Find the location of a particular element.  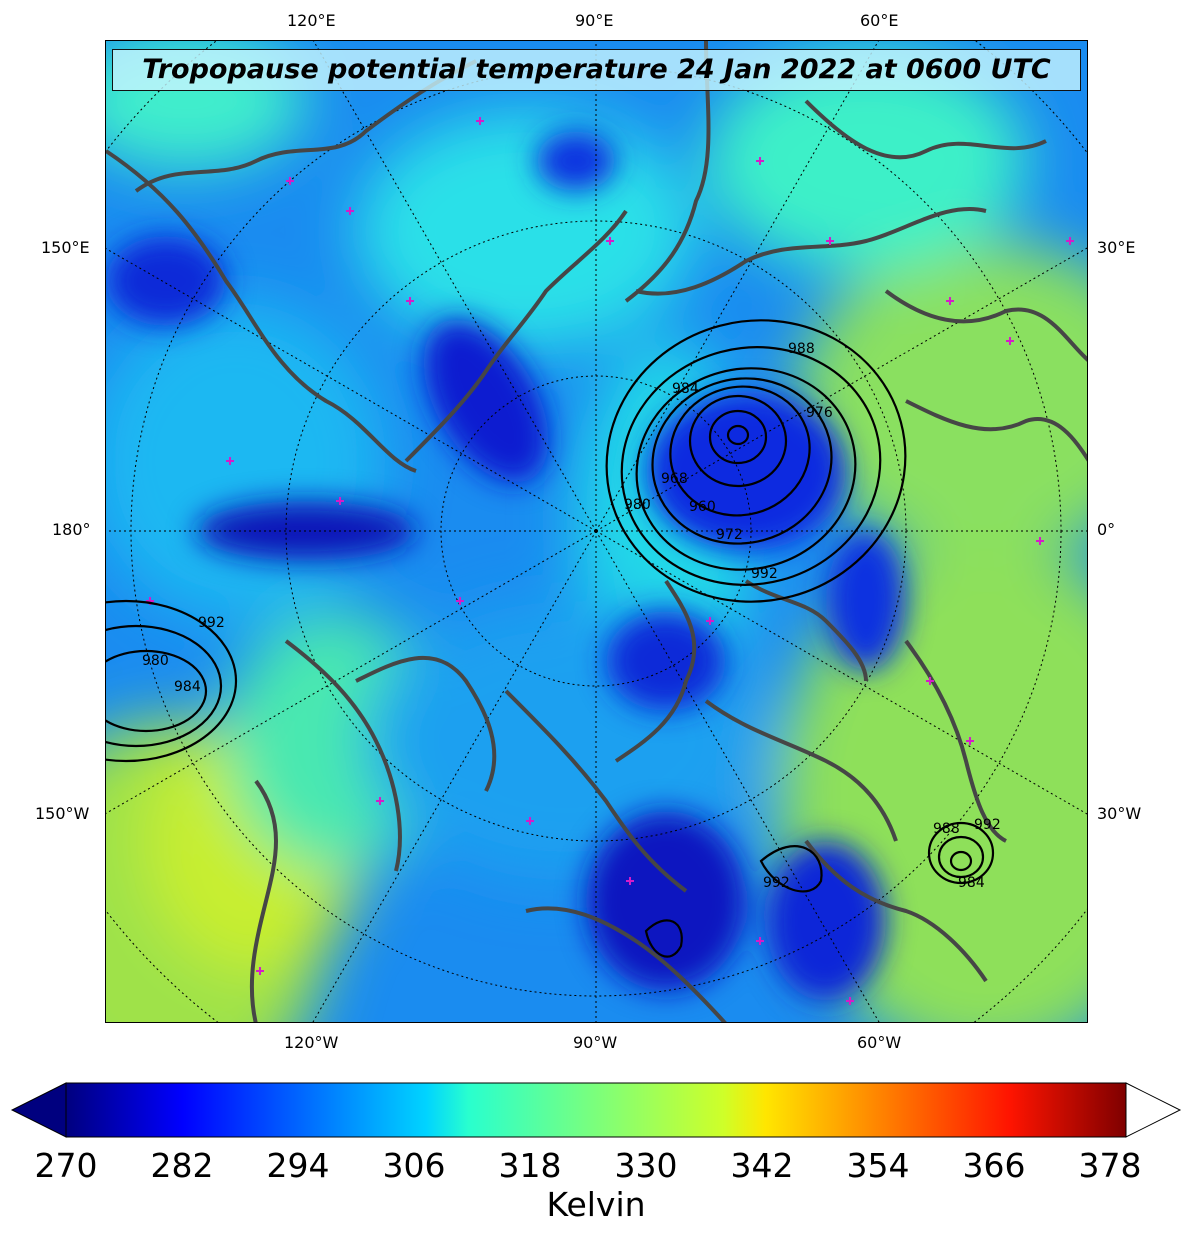

contour-label: 972 is located at coordinates (729, 535).